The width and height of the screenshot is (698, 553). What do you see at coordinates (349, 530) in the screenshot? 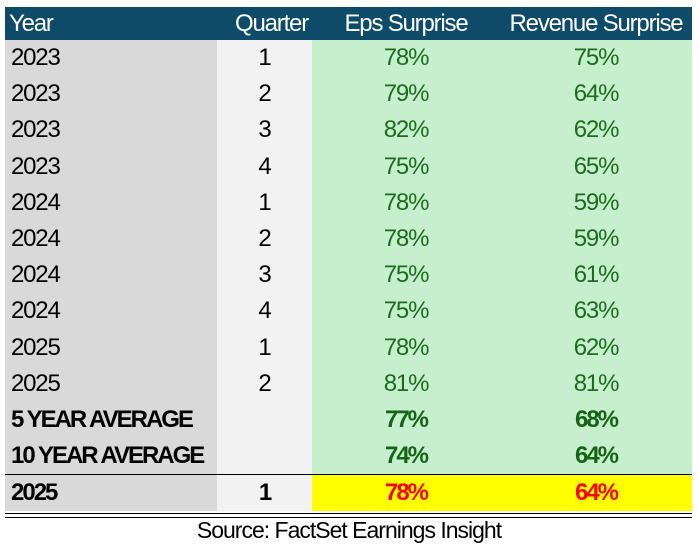
I see `source-note: Source: FactSet Earnings Insight` at bounding box center [349, 530].